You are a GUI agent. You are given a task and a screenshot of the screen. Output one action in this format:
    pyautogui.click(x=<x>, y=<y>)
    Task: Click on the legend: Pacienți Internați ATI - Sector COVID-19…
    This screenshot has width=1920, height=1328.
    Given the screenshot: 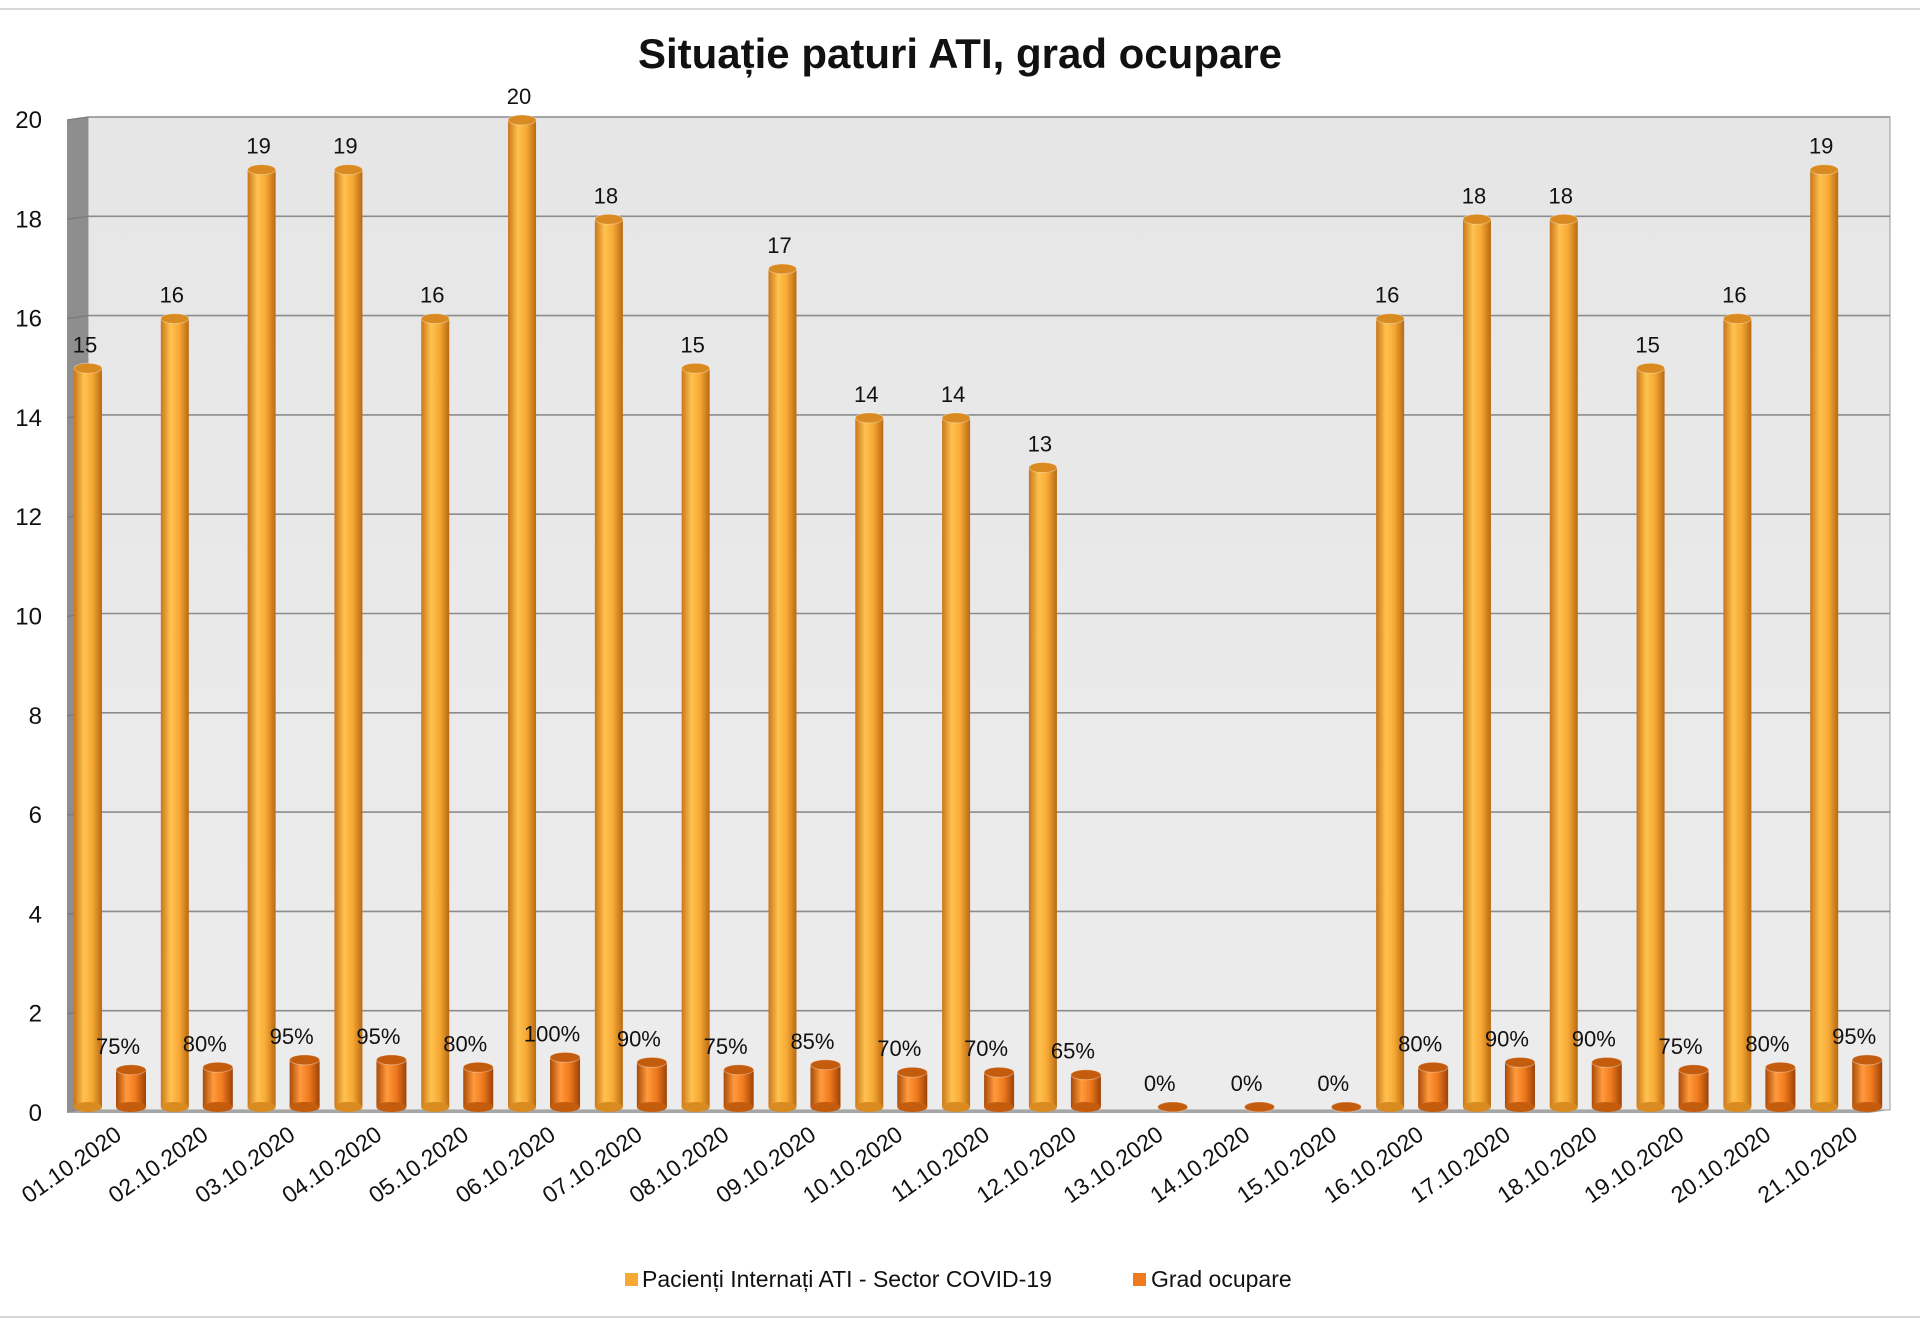 What is the action you would take?
    pyautogui.click(x=958, y=1279)
    